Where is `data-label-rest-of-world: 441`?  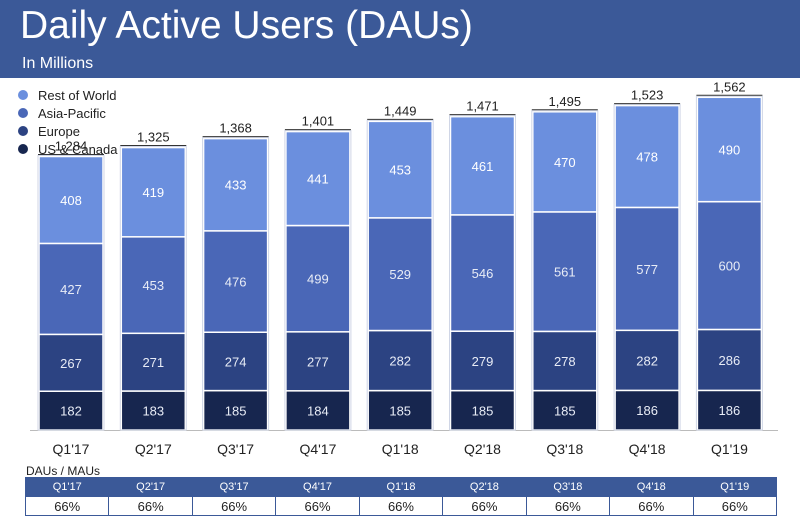
data-label-rest-of-world: 441 is located at coordinates (318, 179).